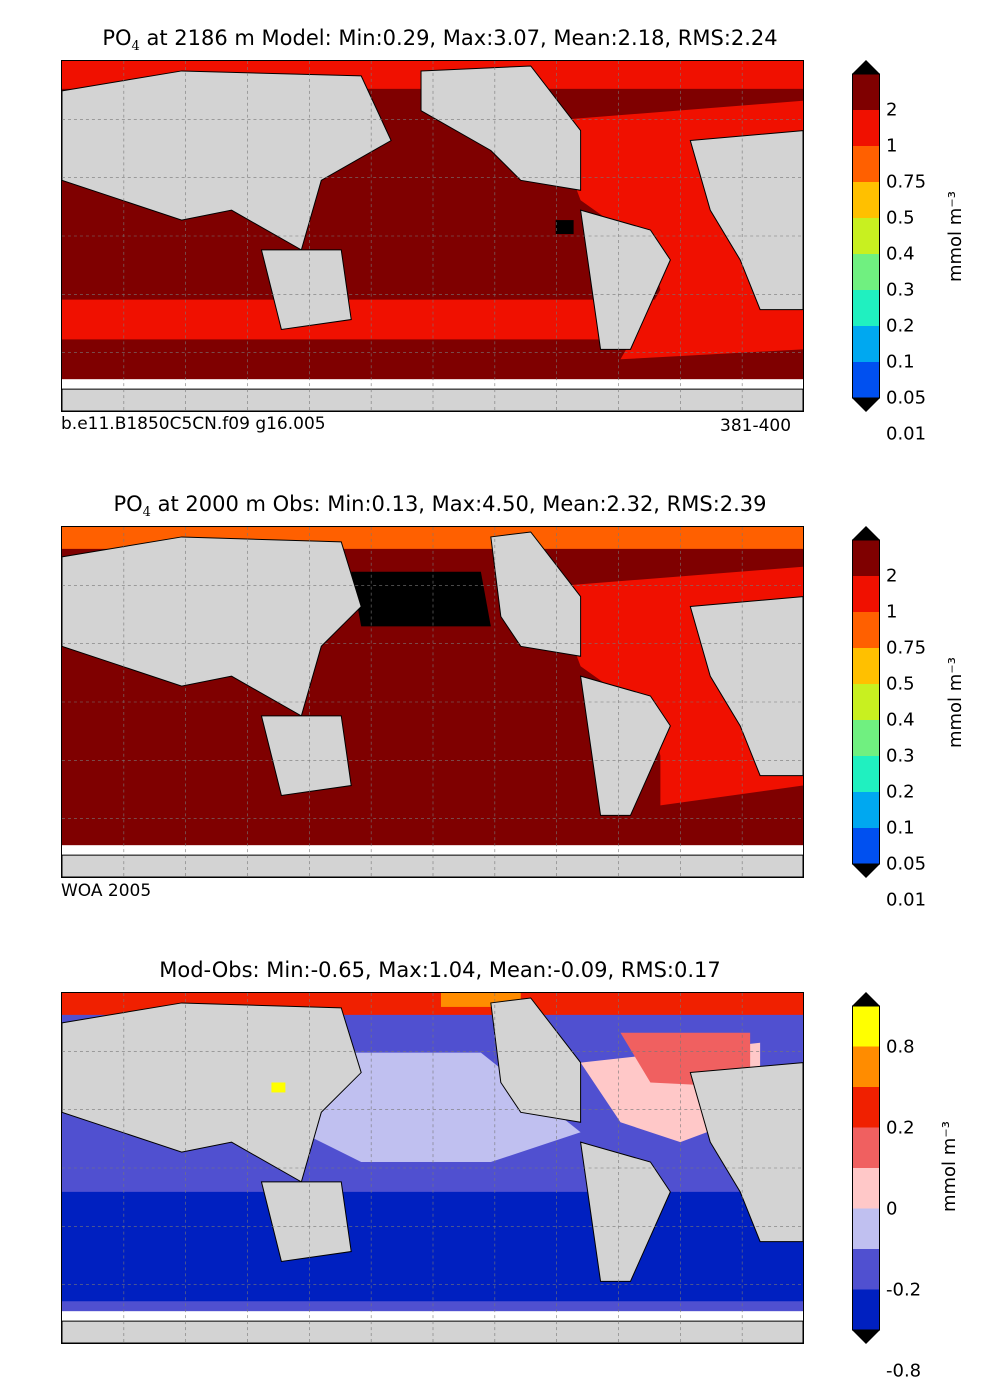 The height and width of the screenshot is (1381, 994). I want to click on panel3-colorbar-svg, so click(866, 1168).